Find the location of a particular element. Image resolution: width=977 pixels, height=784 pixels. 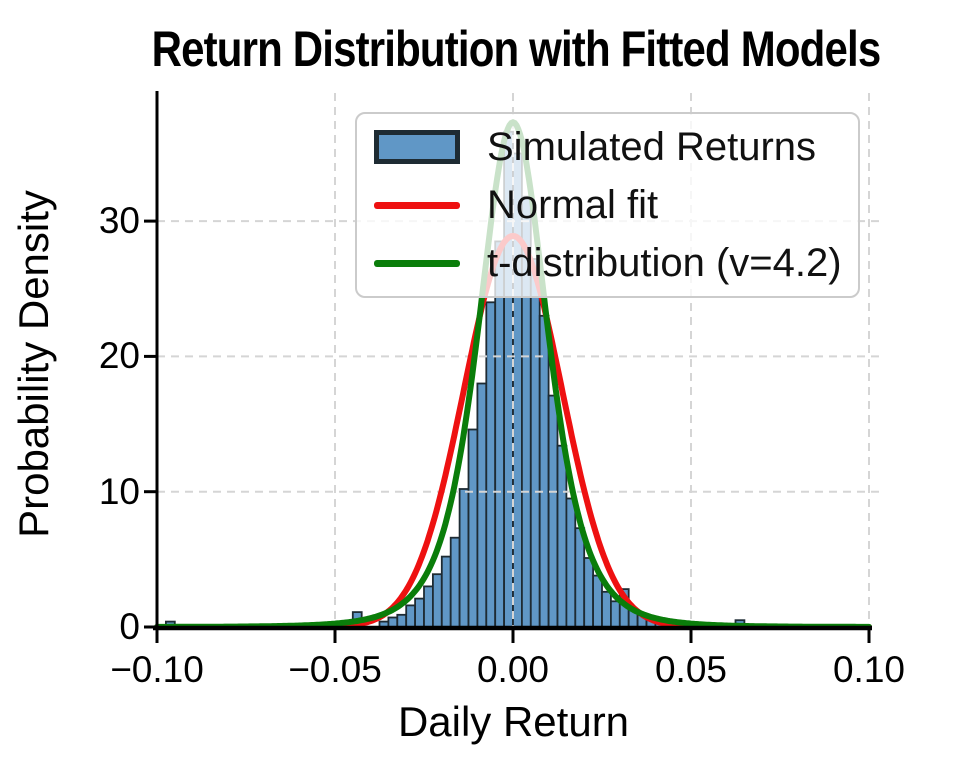

legend-row-t-distribution: t-distribution (v=4.2) is located at coordinates (607, 263).